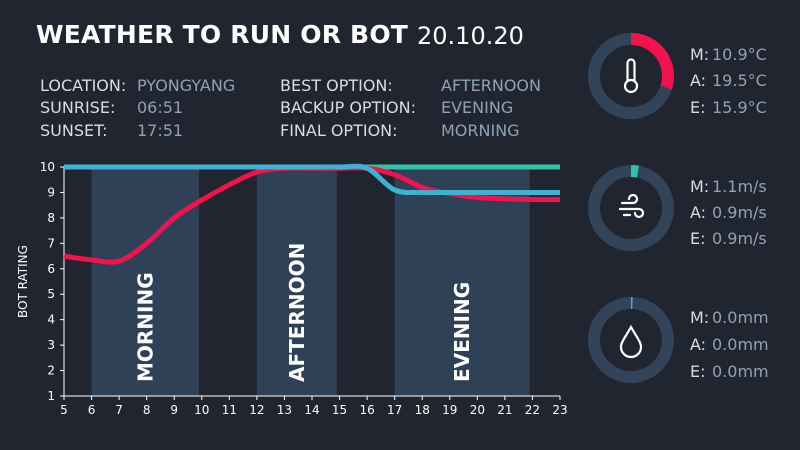  What do you see at coordinates (51, 396) in the screenshot?
I see `y-tick-label: 1` at bounding box center [51, 396].